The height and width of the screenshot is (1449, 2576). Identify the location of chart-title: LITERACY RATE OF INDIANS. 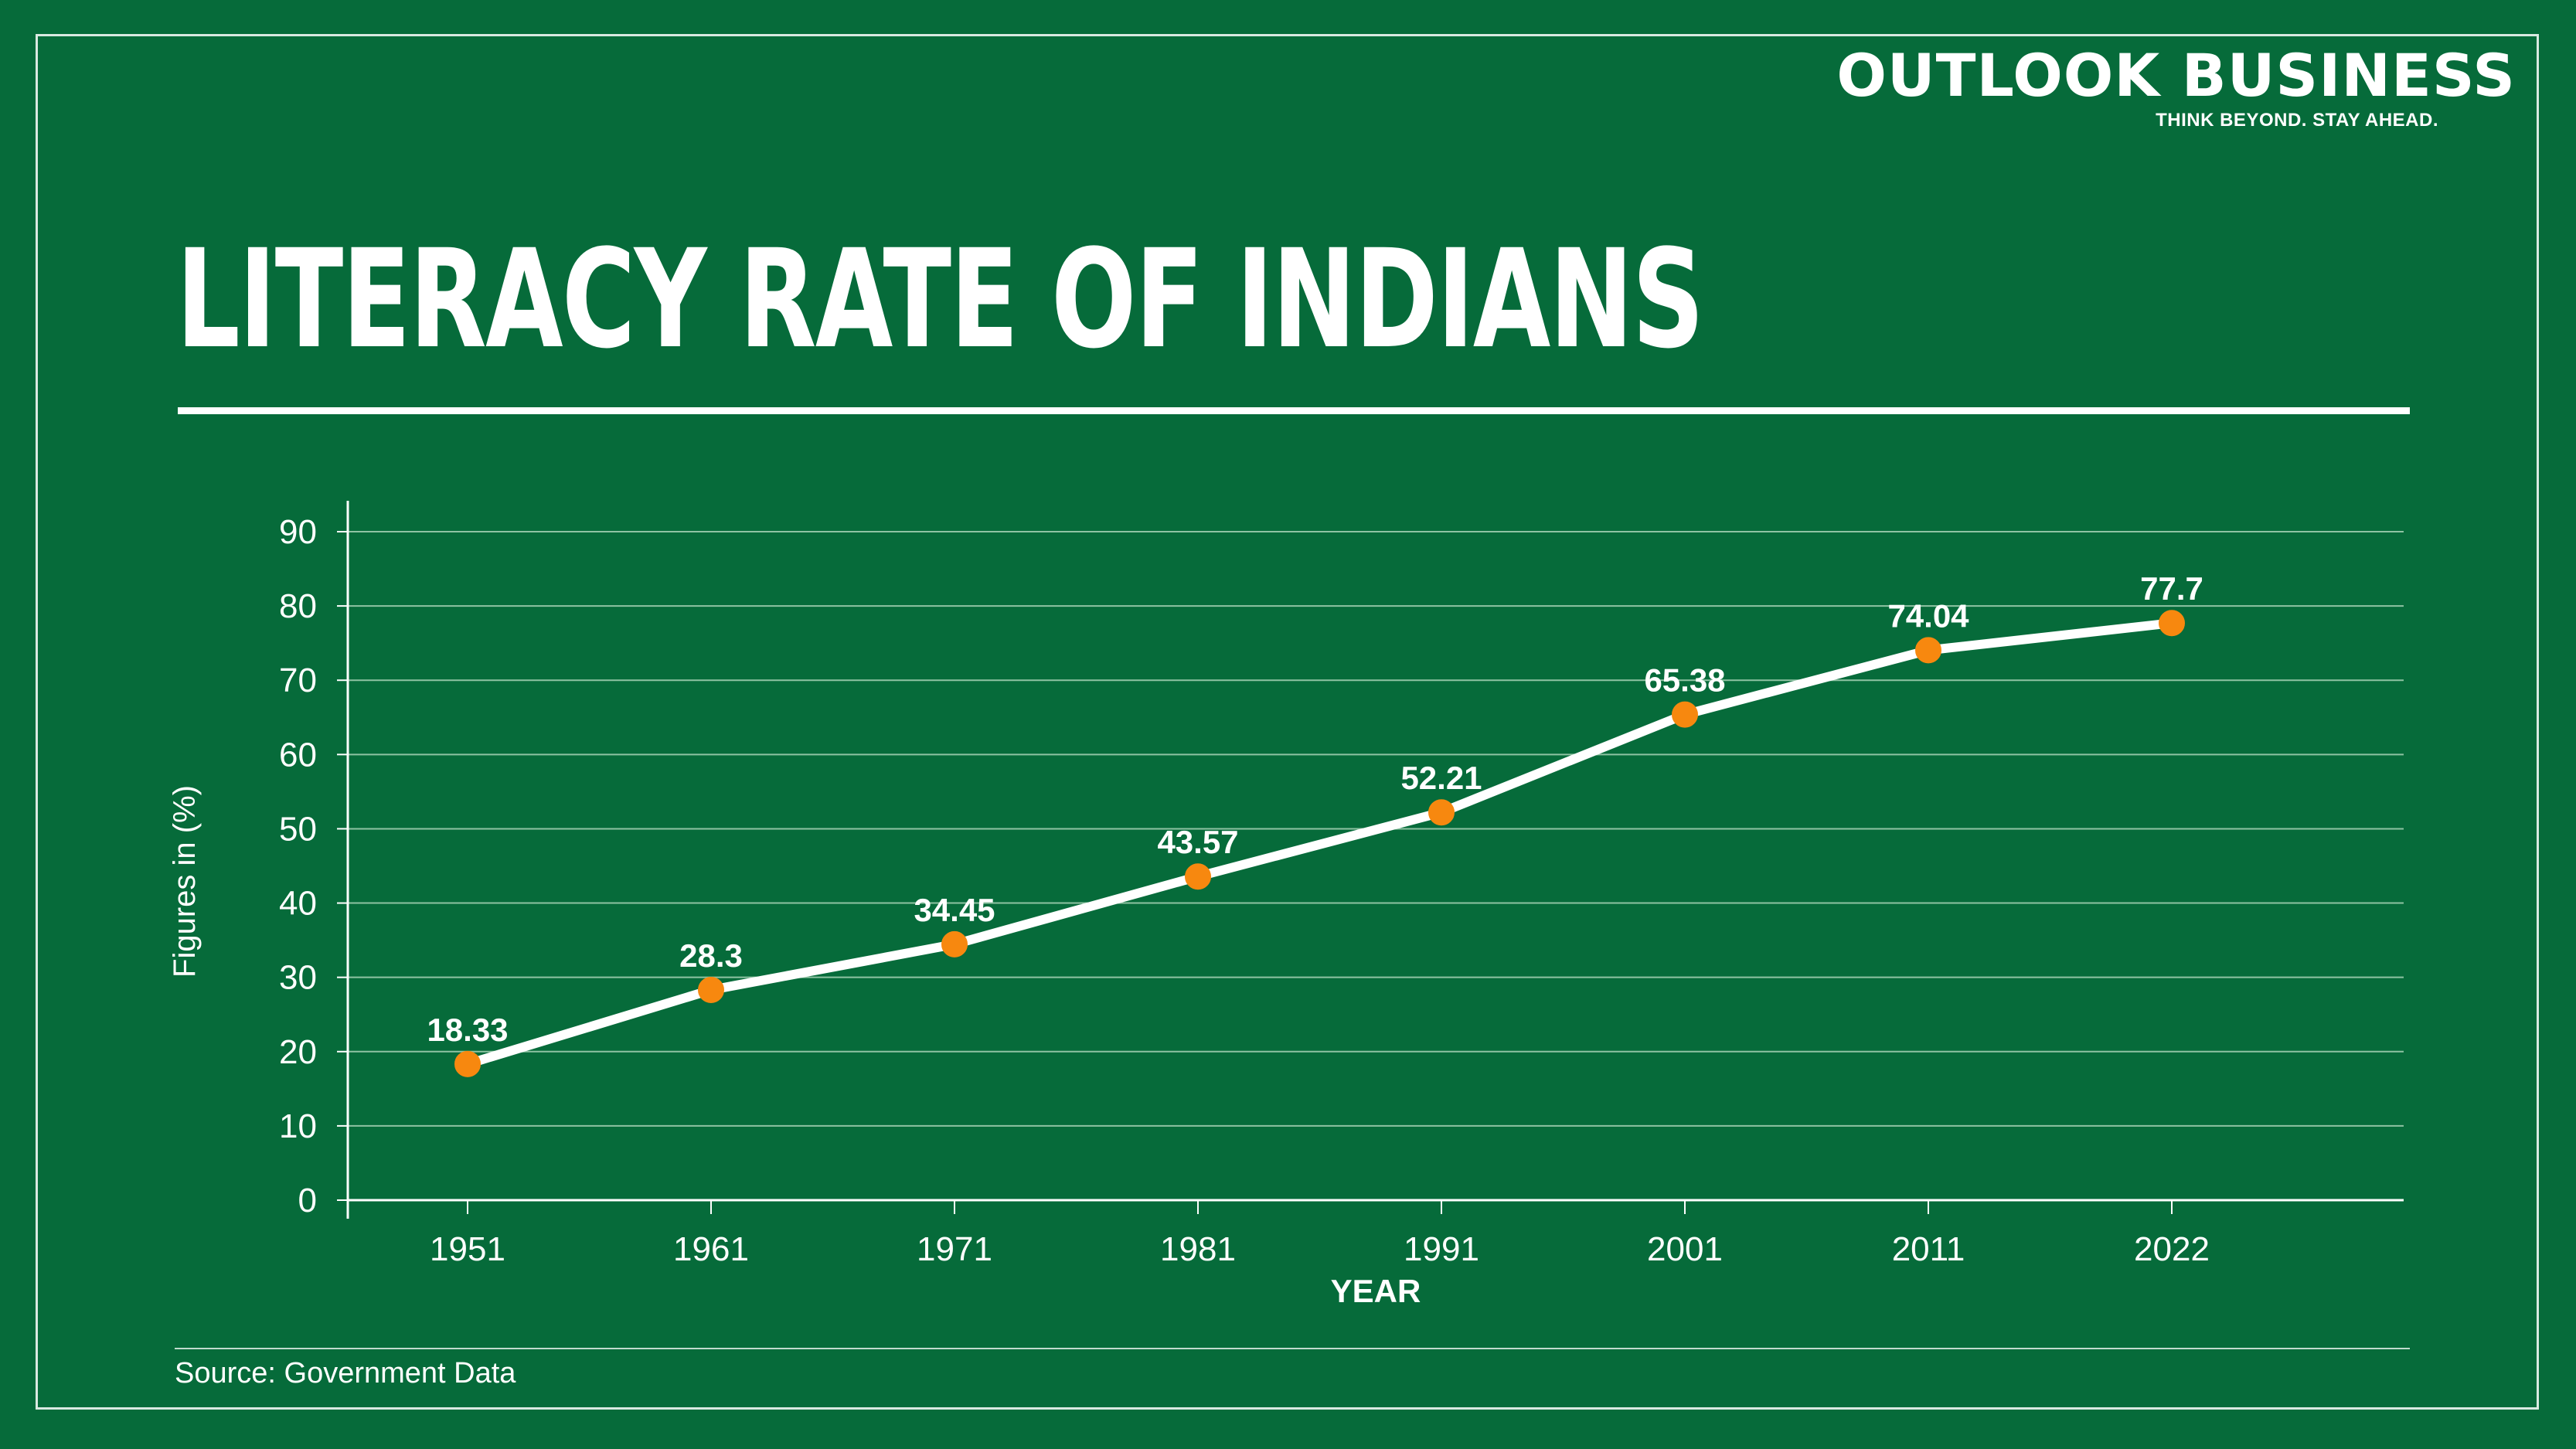
(940, 300).